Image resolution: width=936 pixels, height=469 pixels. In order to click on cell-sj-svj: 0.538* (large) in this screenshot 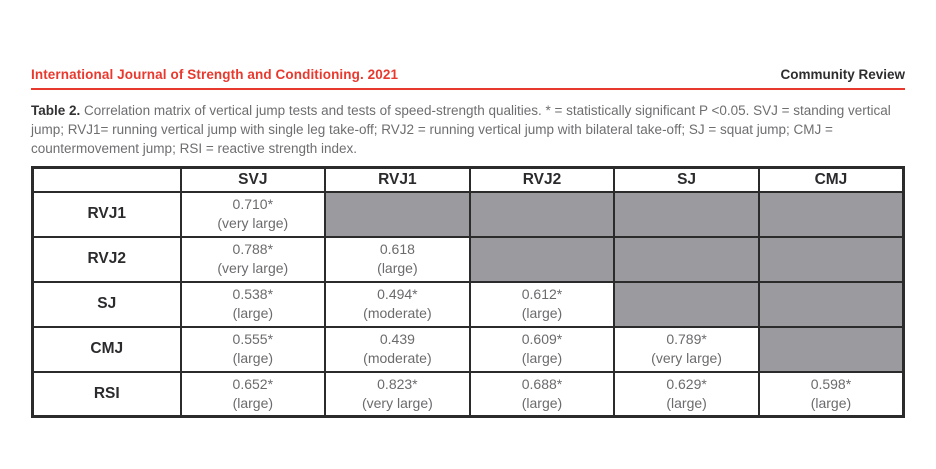, I will do `click(253, 304)`.